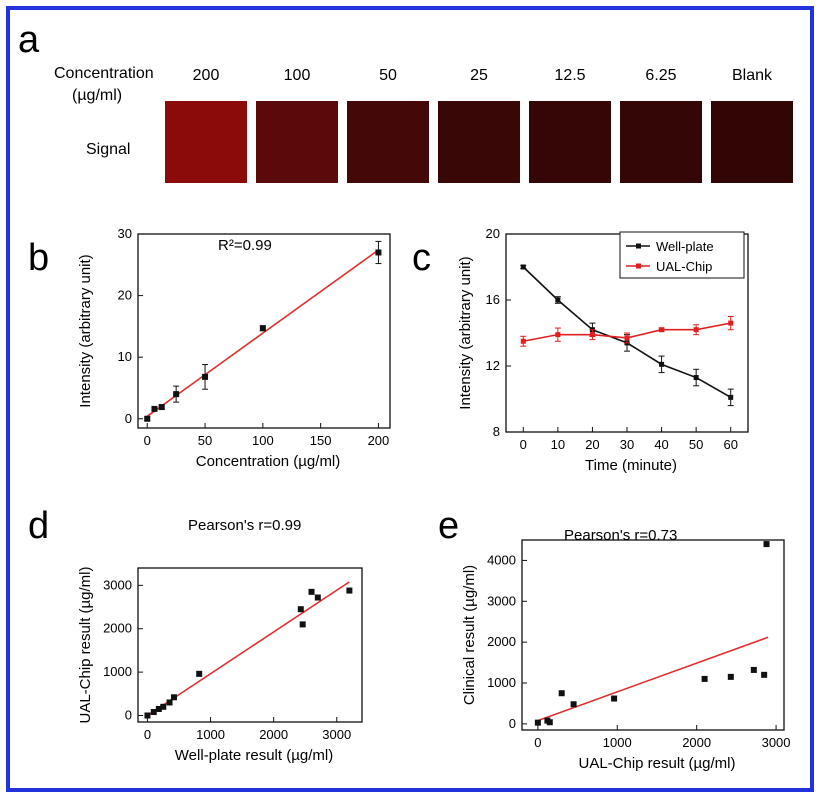  Describe the element at coordinates (210, 734) in the screenshot. I see `x-tick-label: 1000` at that location.